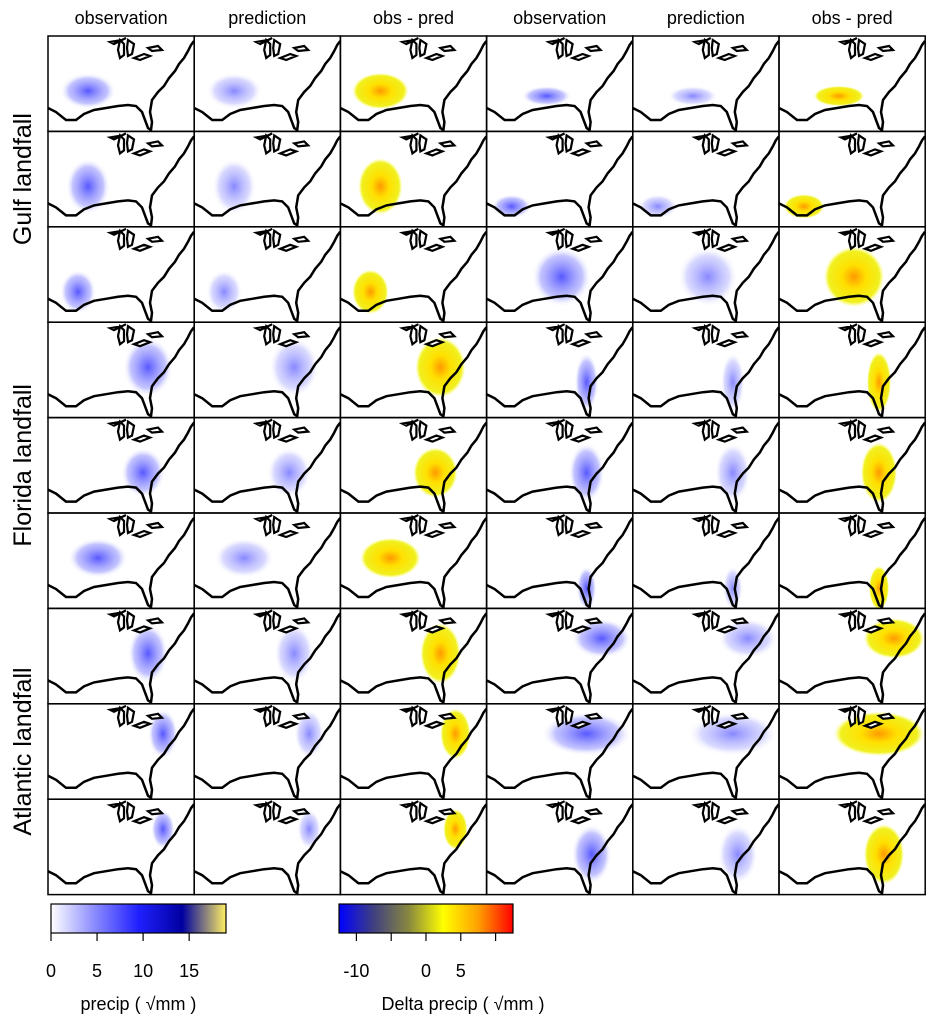 The image size is (934, 1029). I want to click on row-group-label: Atlantic landfall, so click(23, 751).